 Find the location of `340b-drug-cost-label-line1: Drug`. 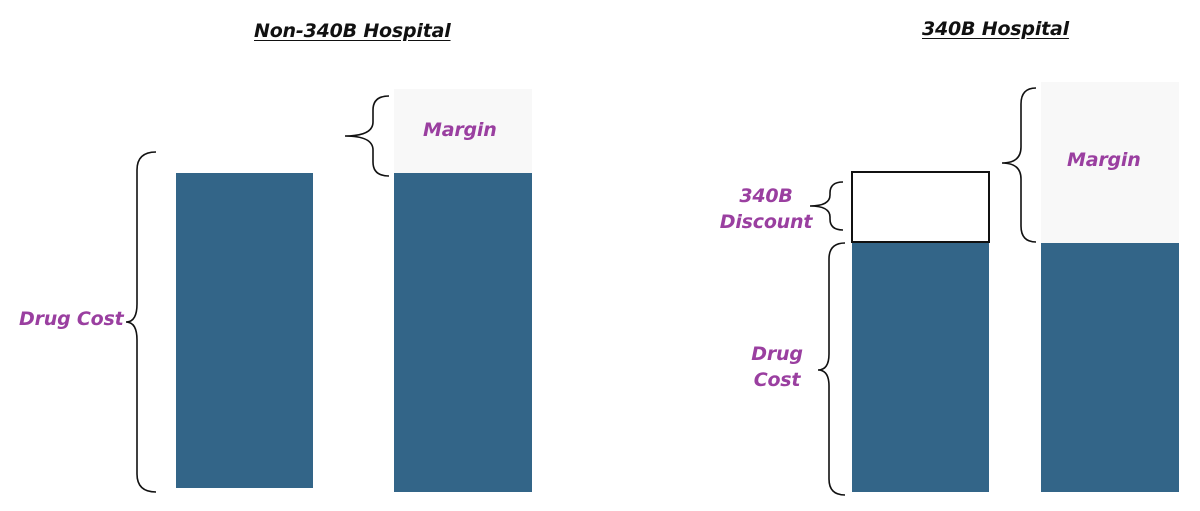

340b-drug-cost-label-line1: Drug is located at coordinates (777, 354).